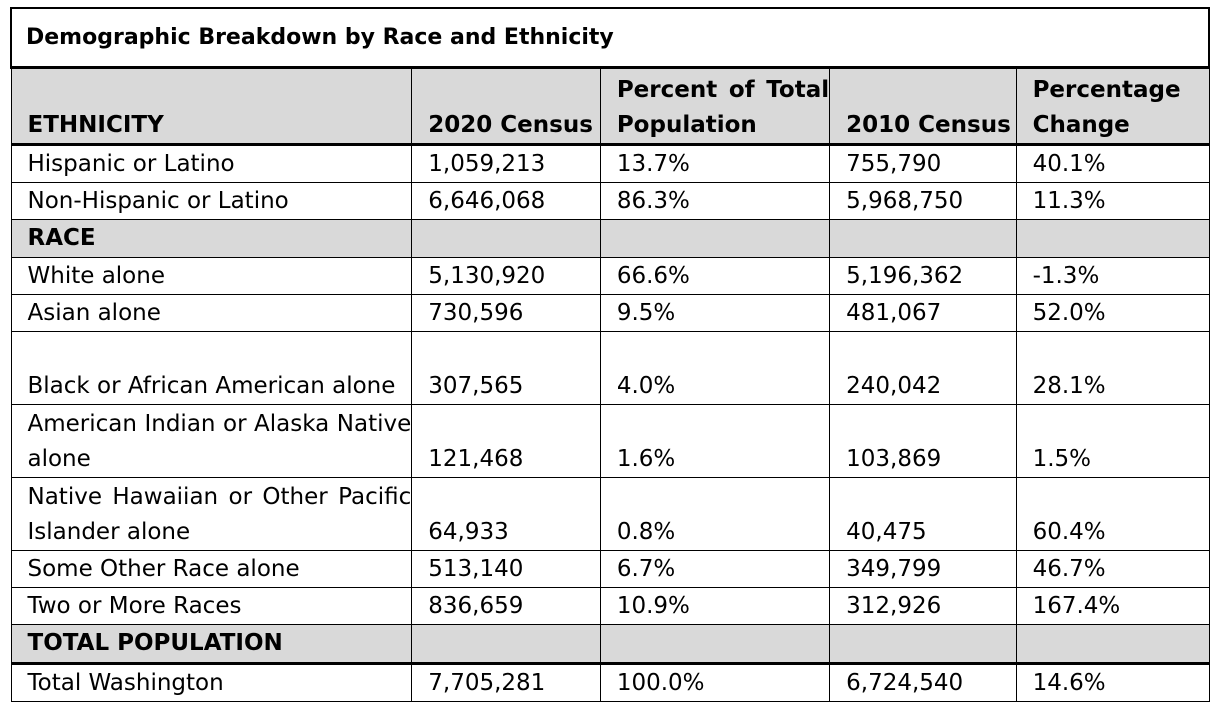 The image size is (1216, 716). What do you see at coordinates (923, 606) in the screenshot?
I see `cell-2010-census: 312,926` at bounding box center [923, 606].